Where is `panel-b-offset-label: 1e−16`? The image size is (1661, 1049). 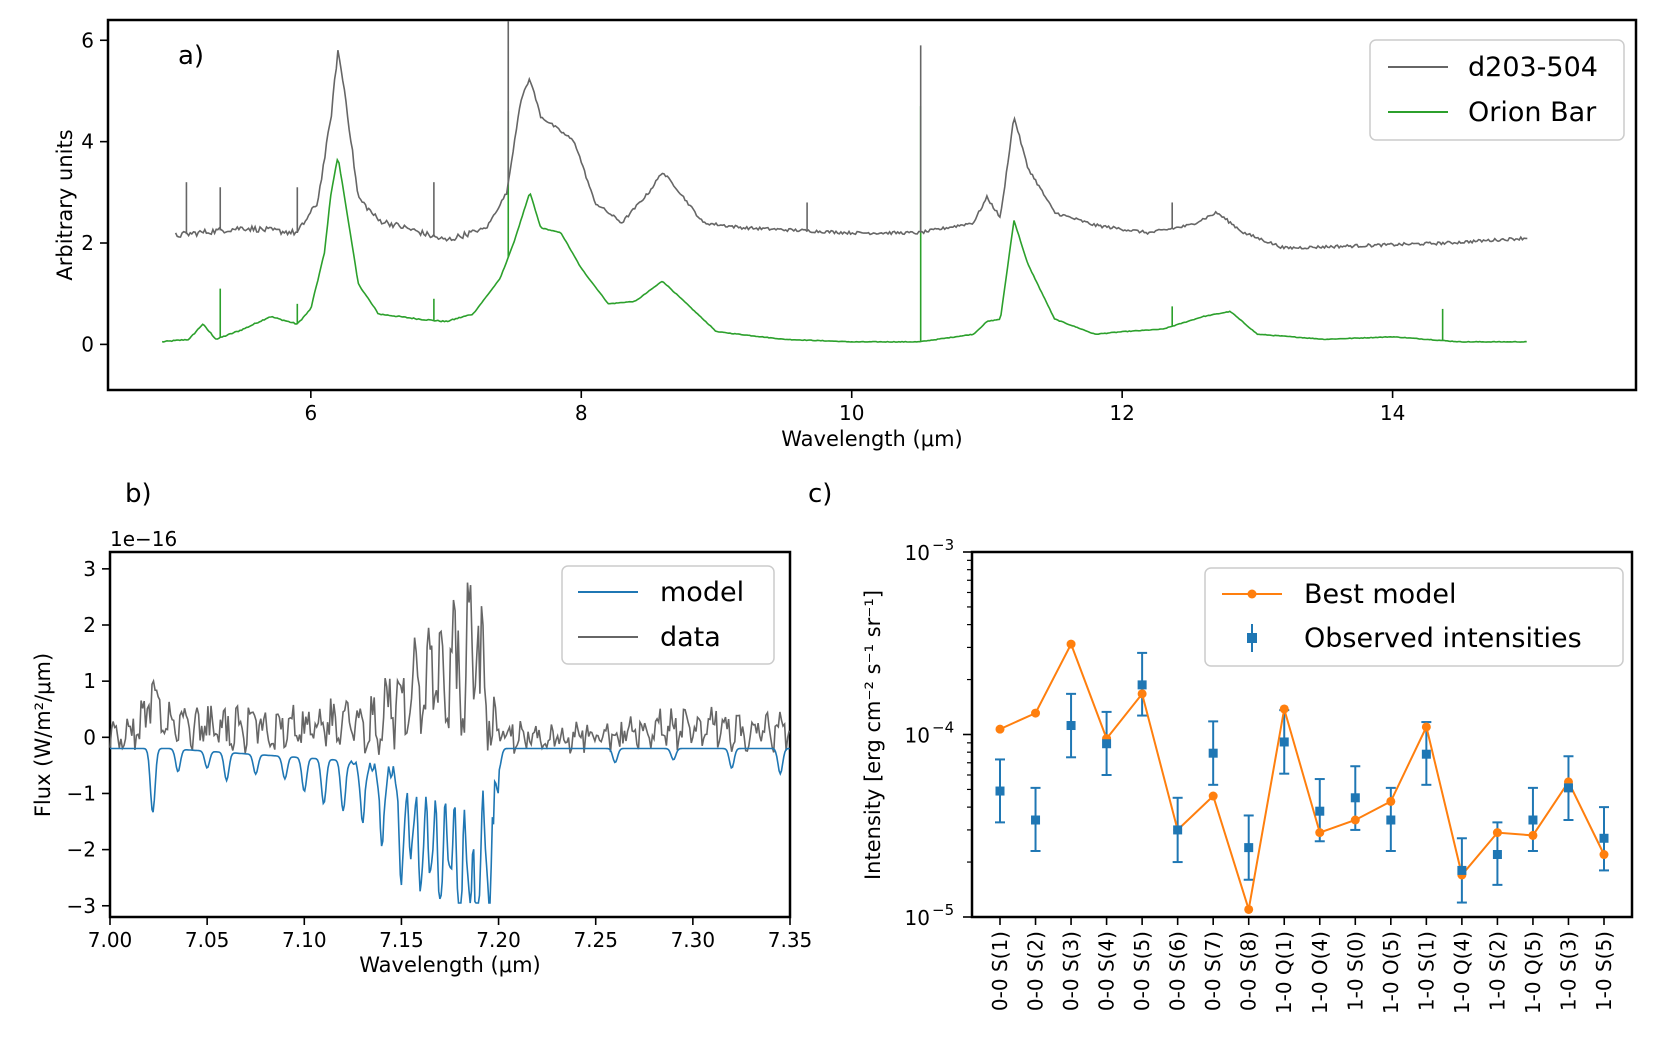
panel-b-offset-label: 1e−16 is located at coordinates (143, 539).